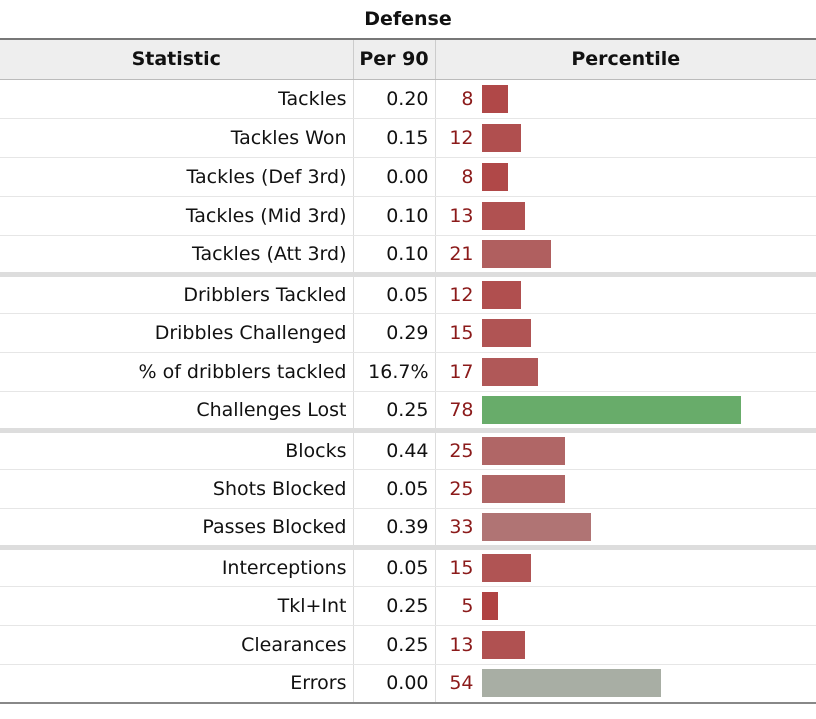  Describe the element at coordinates (408, 216) in the screenshot. I see `table-row: Tackles (Mid 3rd) 0.10 13` at that location.